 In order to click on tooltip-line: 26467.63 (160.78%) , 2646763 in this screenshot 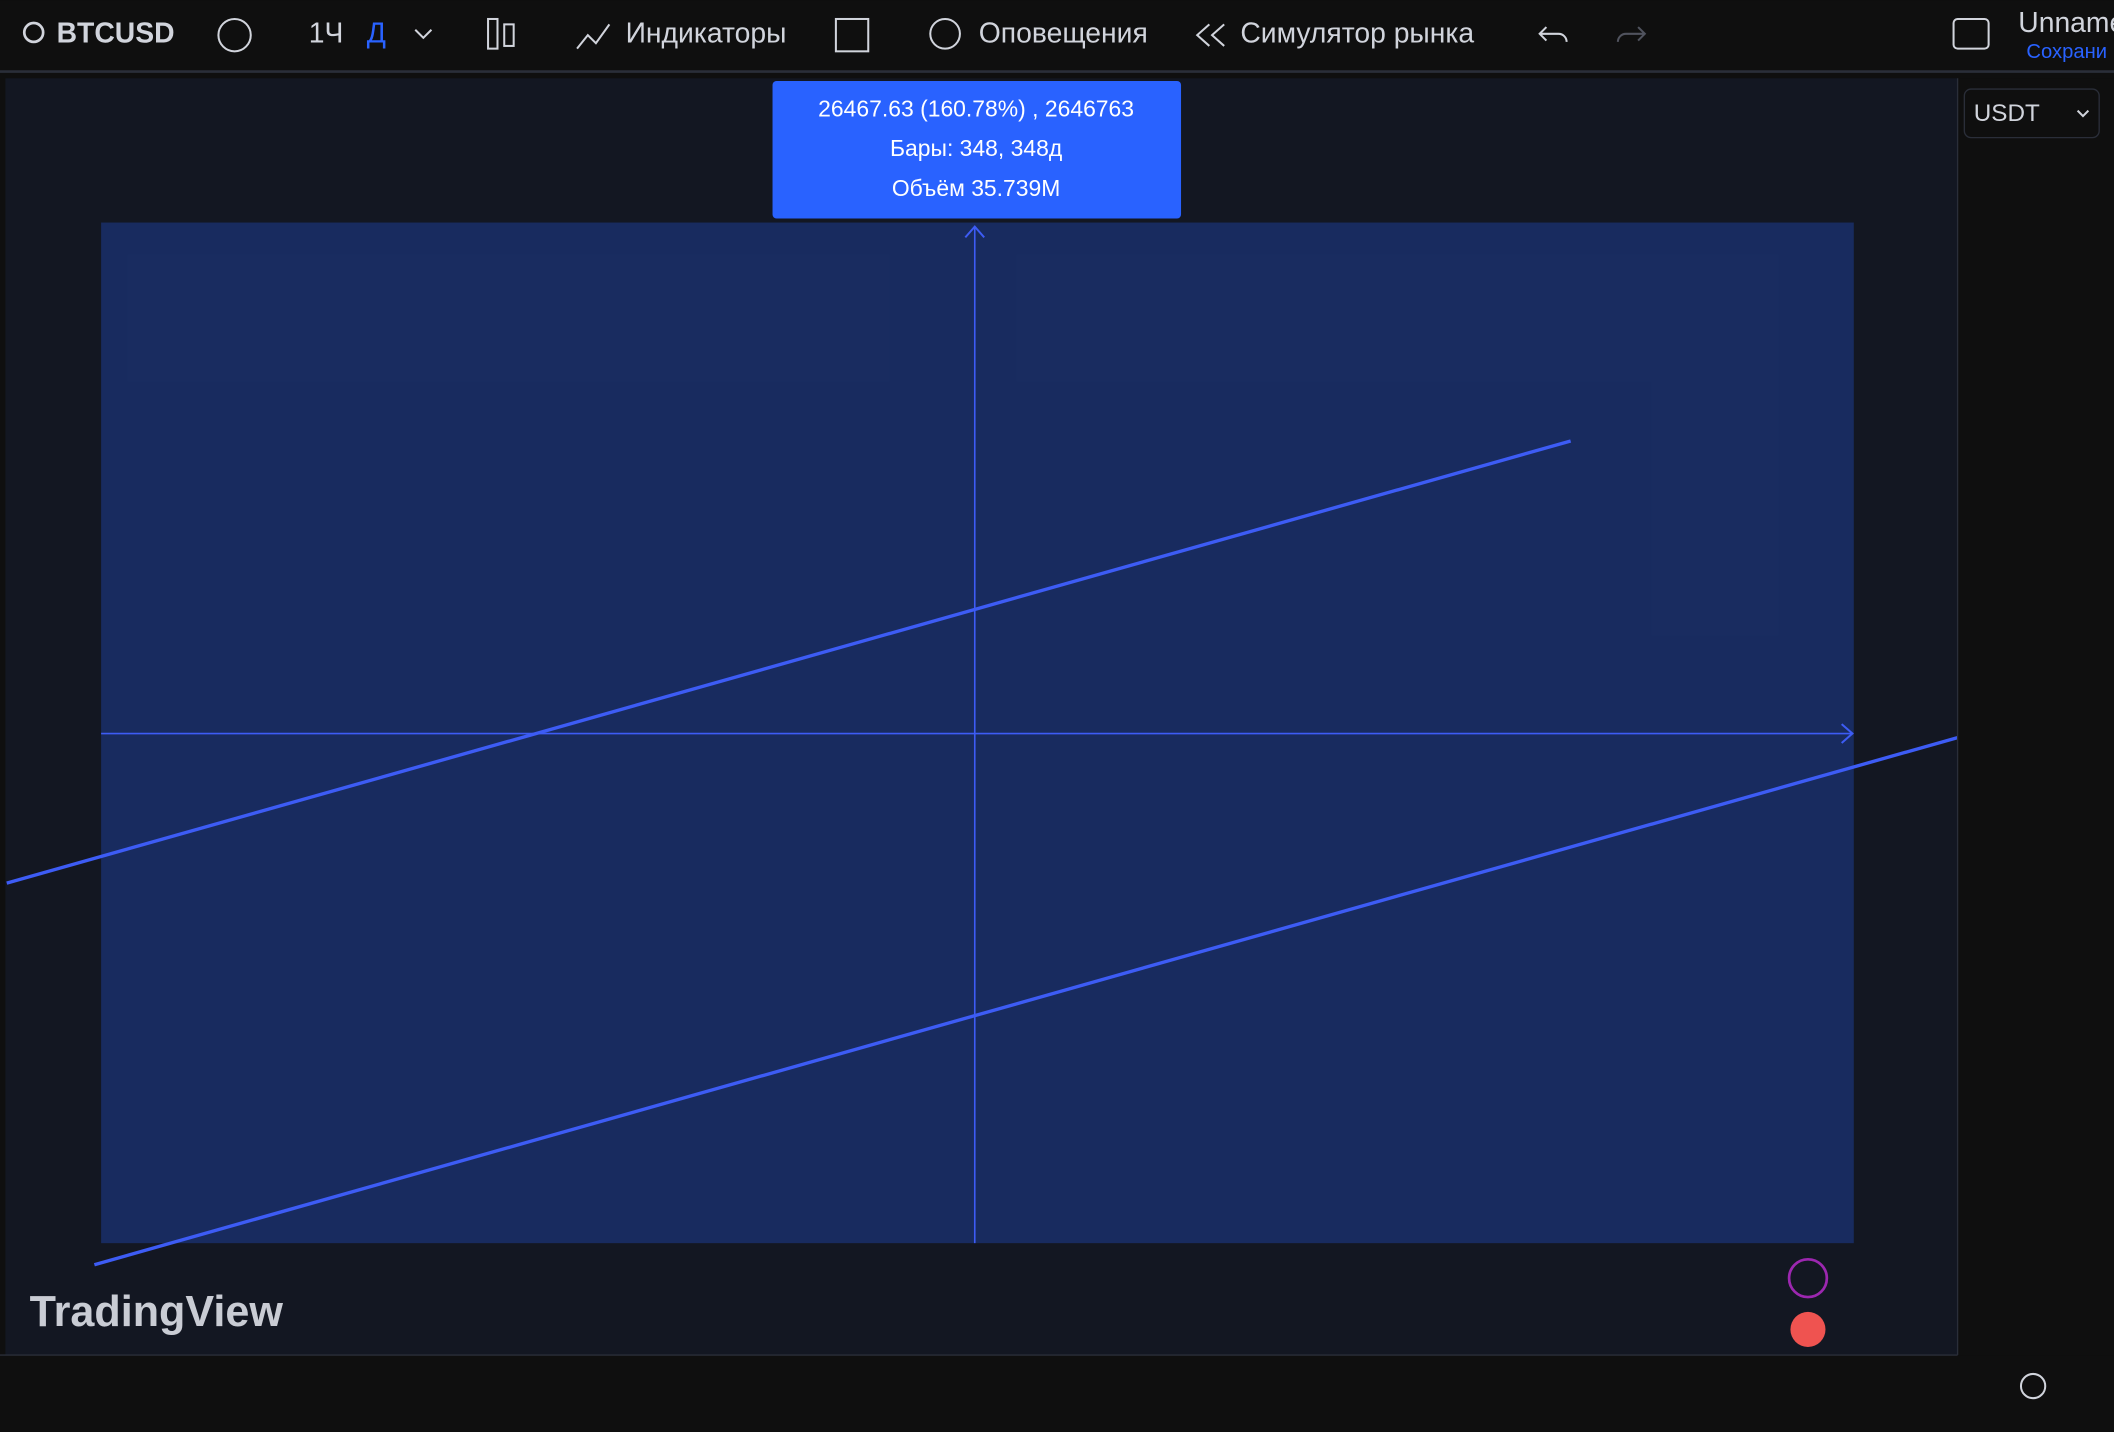, I will do `click(976, 109)`.